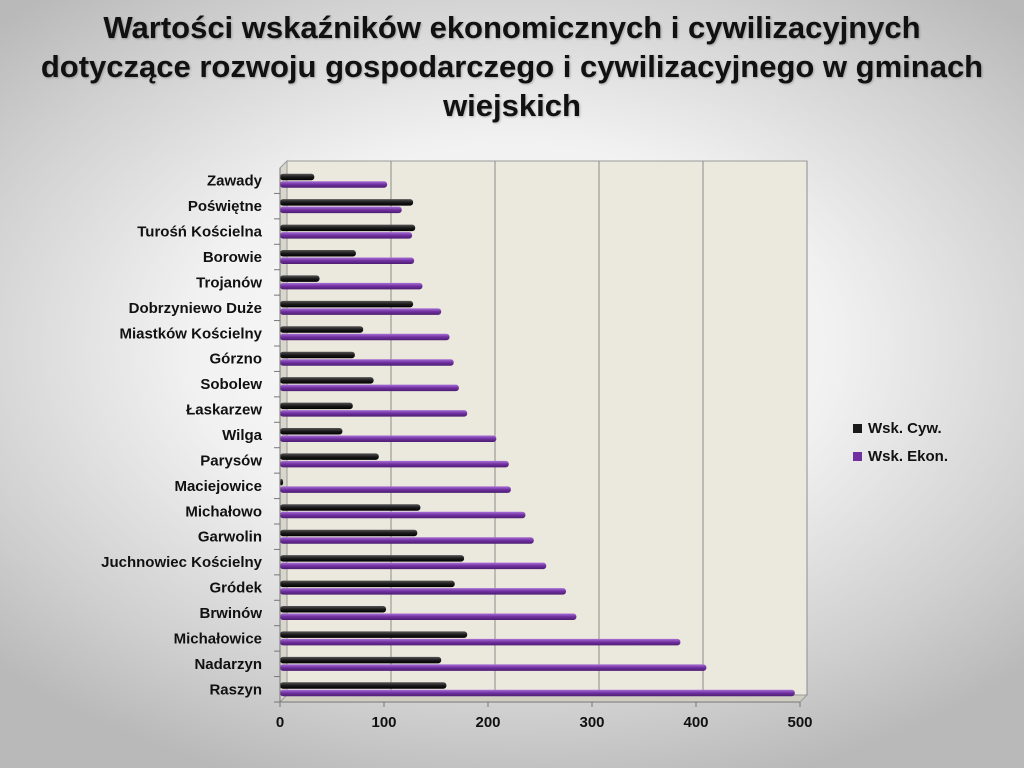  I want to click on category-label: Trojanów, so click(229, 282).